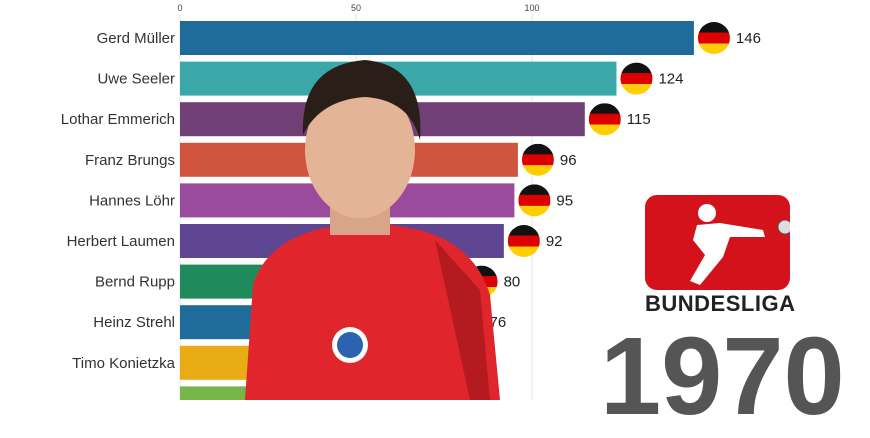  Describe the element at coordinates (356, 8) in the screenshot. I see `axis-tick-label: 50` at that location.